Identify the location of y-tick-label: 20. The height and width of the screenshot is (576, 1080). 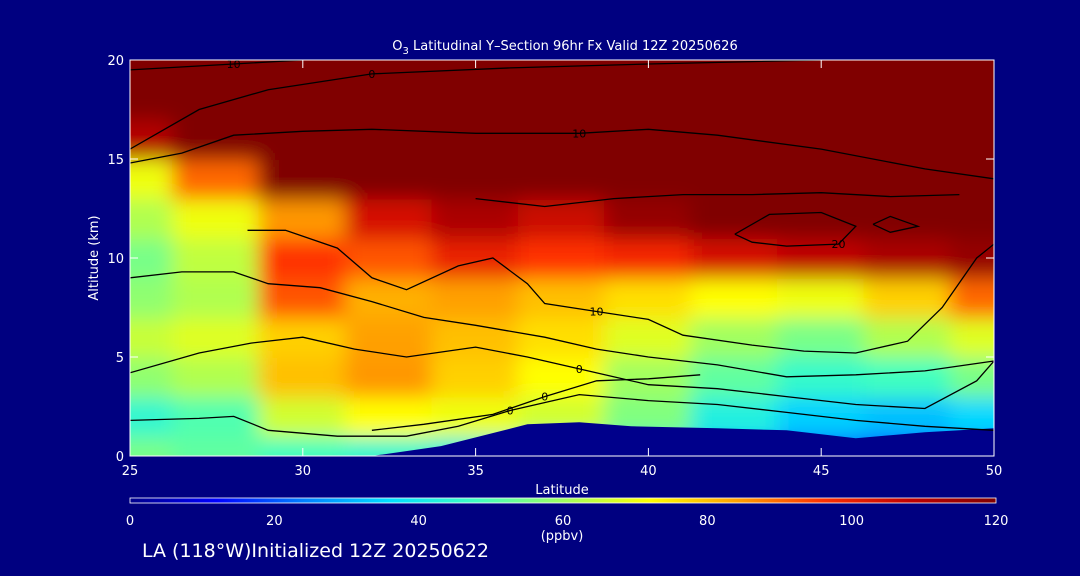
(115, 61).